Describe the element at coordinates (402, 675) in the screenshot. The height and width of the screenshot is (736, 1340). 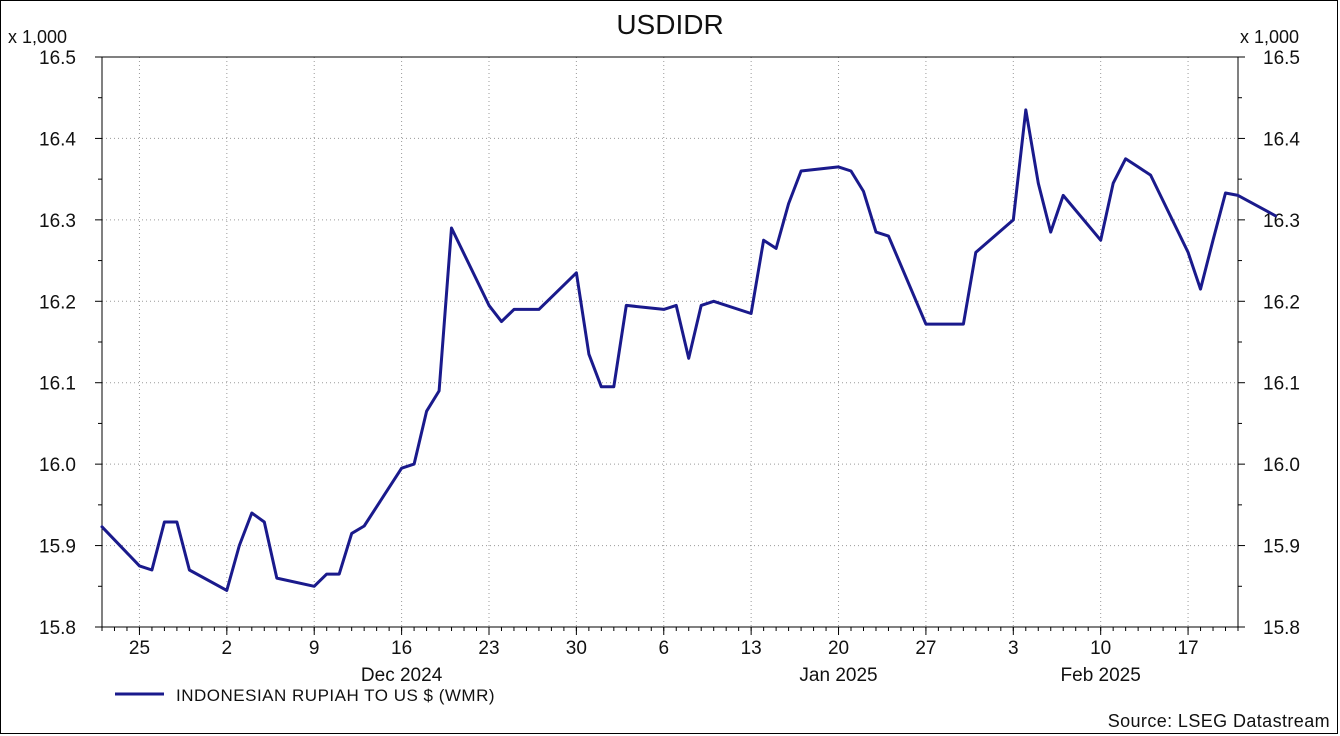
I see `x-month-label: Dec 2024` at that location.